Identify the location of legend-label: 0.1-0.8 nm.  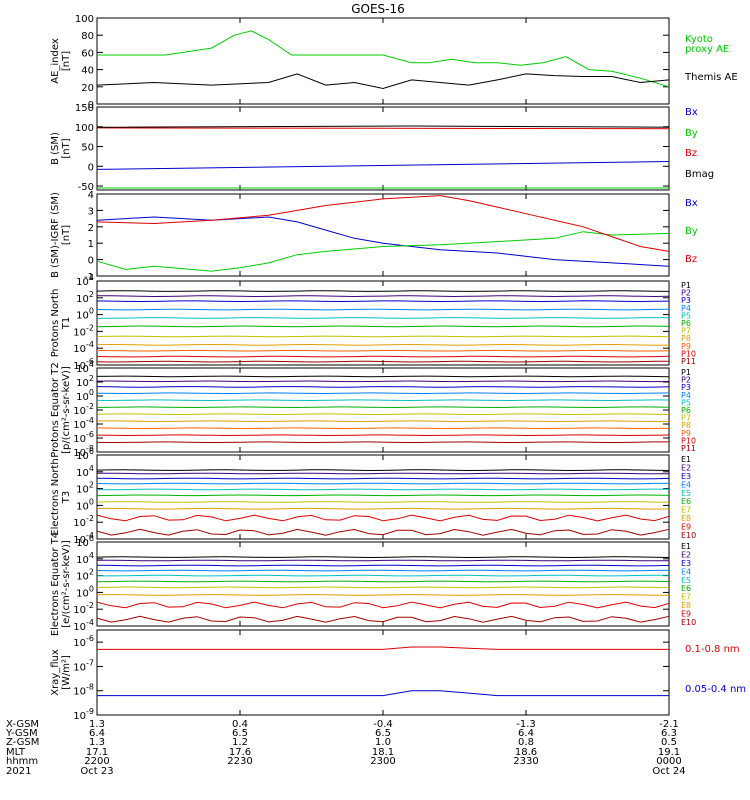
(712, 649).